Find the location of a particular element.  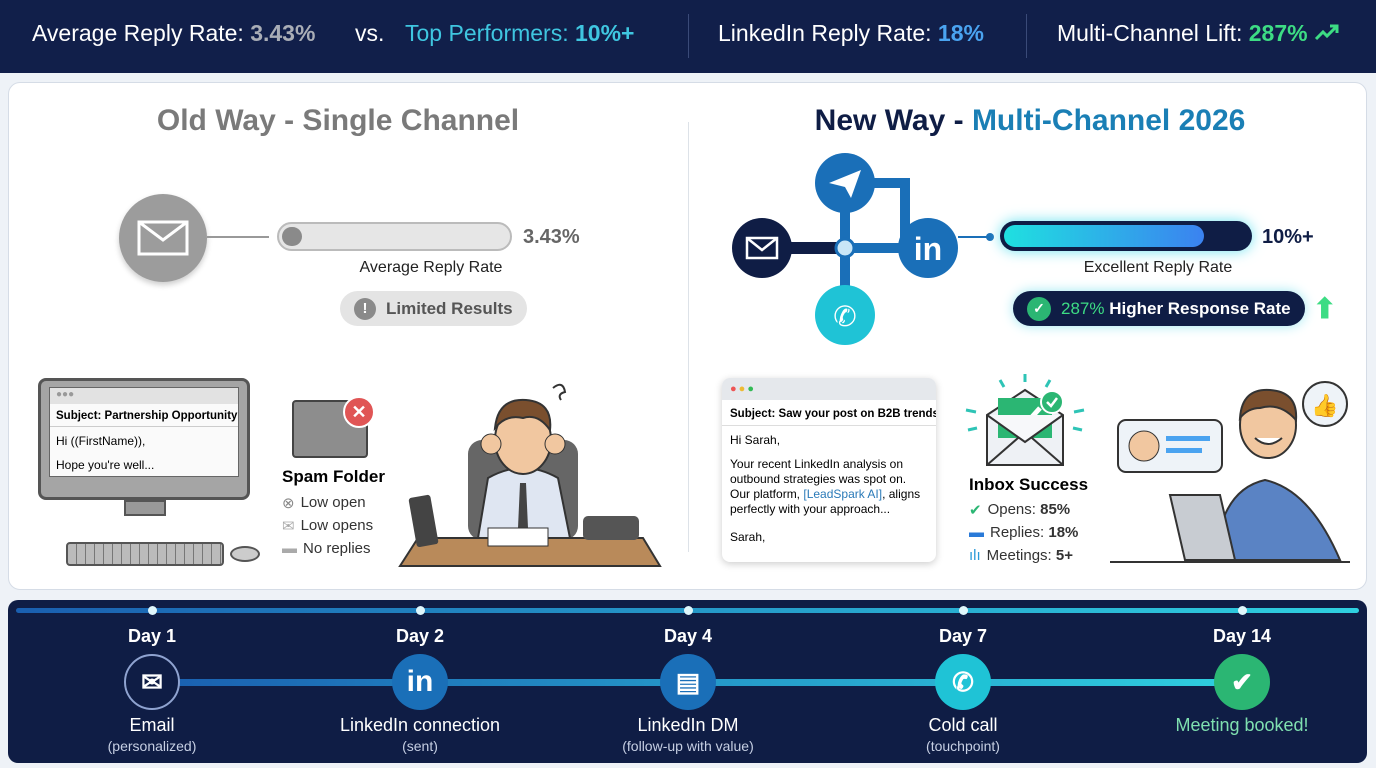

list-item: ılı Meetings: 5+ is located at coordinates (1023, 555).